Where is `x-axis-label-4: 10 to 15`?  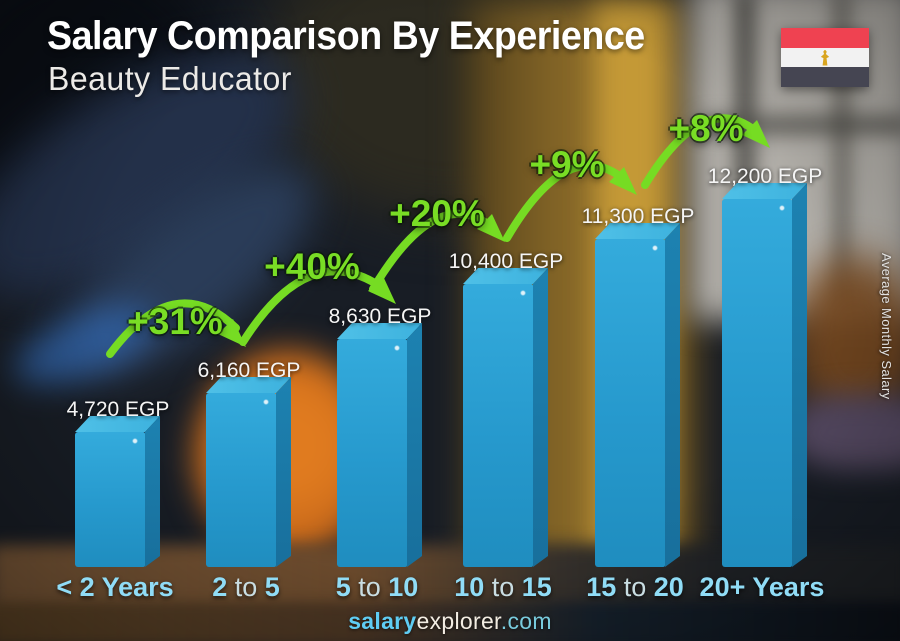
x-axis-label-4: 10 to 15 is located at coordinates (503, 587).